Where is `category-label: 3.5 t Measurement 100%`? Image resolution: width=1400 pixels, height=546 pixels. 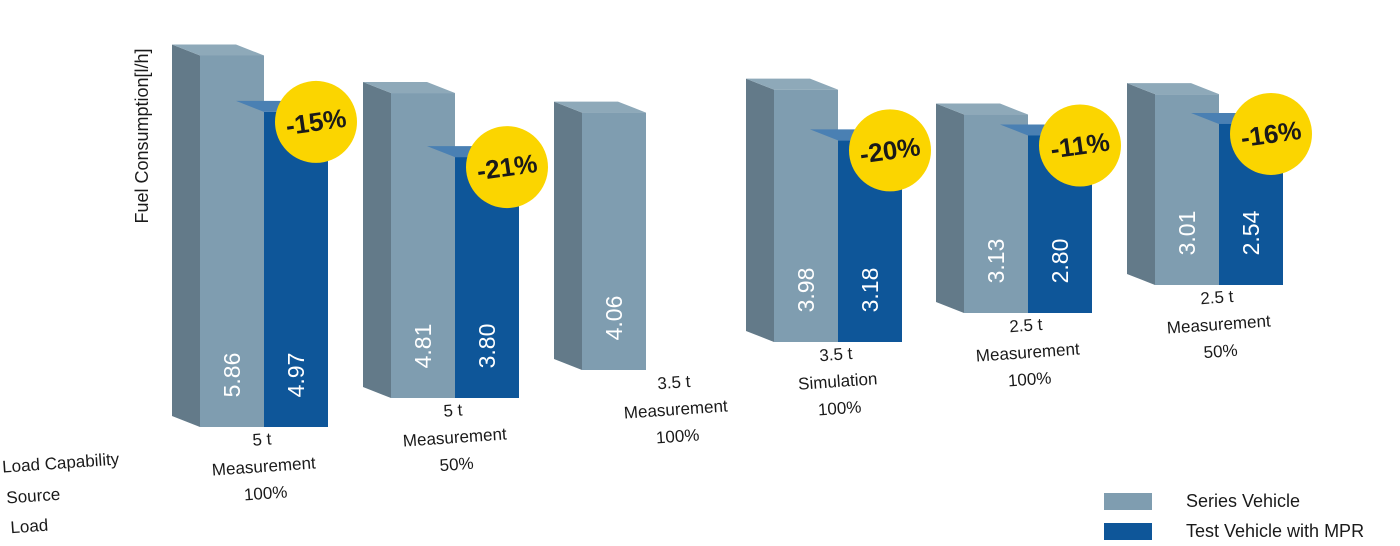
category-label: 3.5 t Measurement 100% is located at coordinates (675, 410).